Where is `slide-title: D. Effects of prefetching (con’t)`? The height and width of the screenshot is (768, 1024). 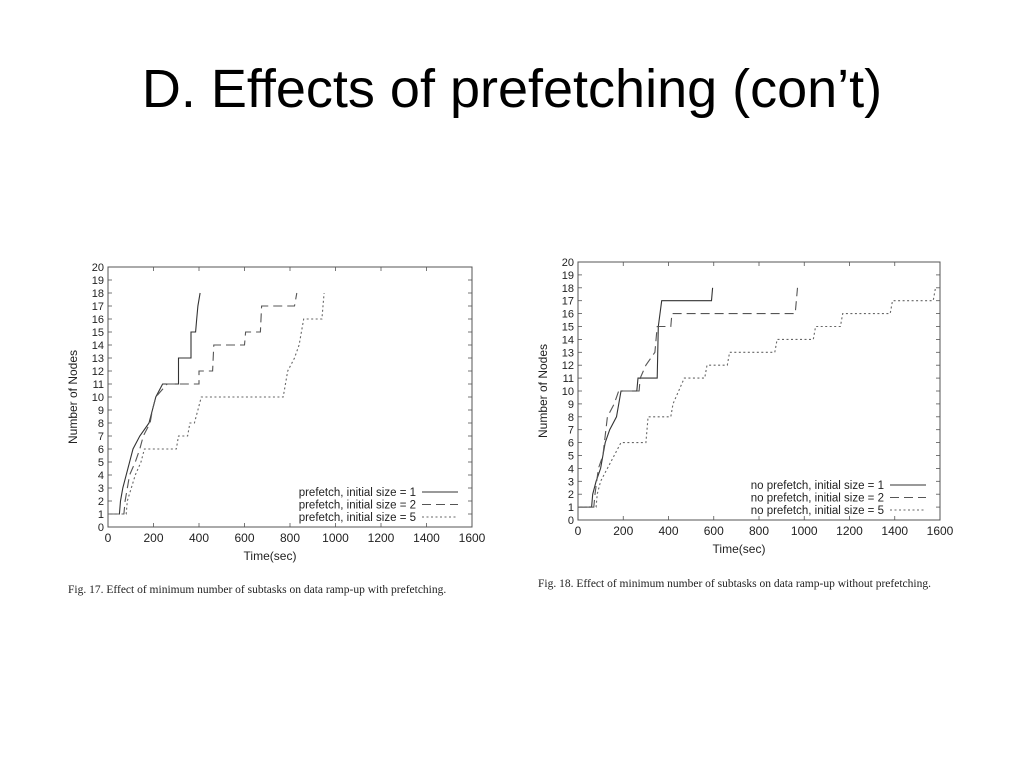
slide-title: D. Effects of prefetching (con’t) is located at coordinates (512, 89).